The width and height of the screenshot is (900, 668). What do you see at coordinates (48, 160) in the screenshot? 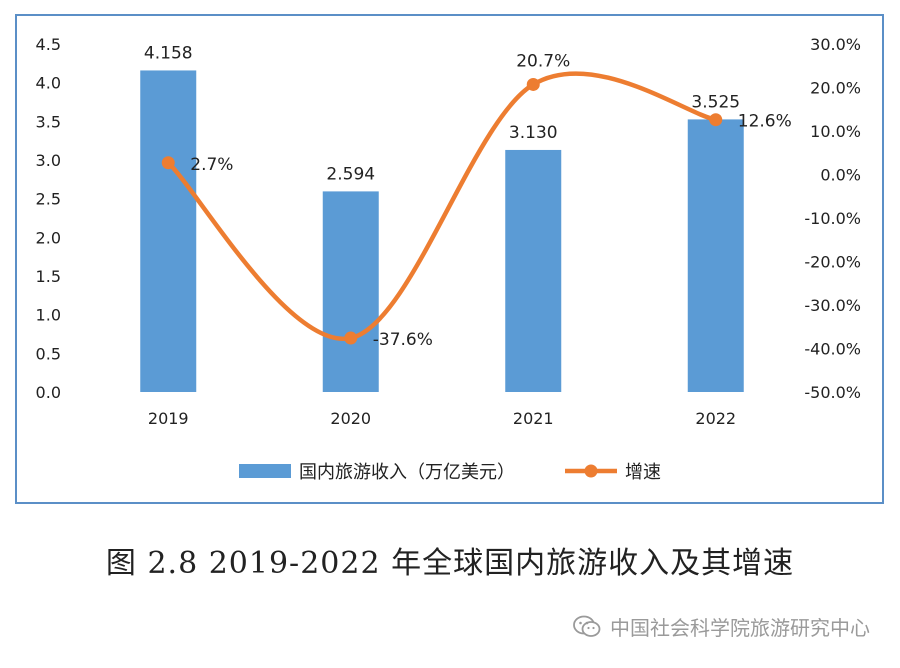
I see `left-axis-tick: 3.0` at bounding box center [48, 160].